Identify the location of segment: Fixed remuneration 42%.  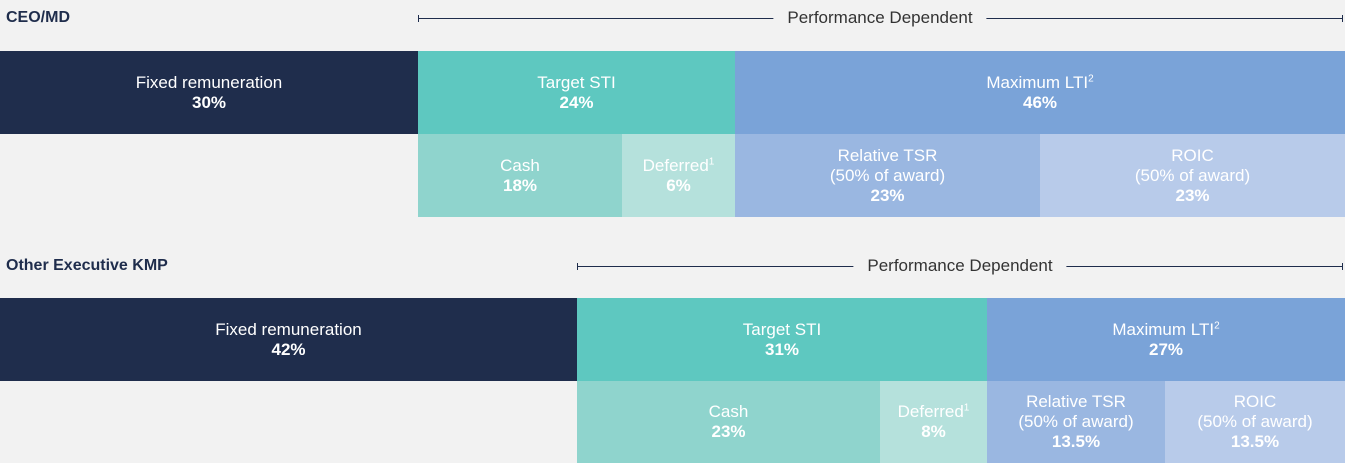
(288, 339).